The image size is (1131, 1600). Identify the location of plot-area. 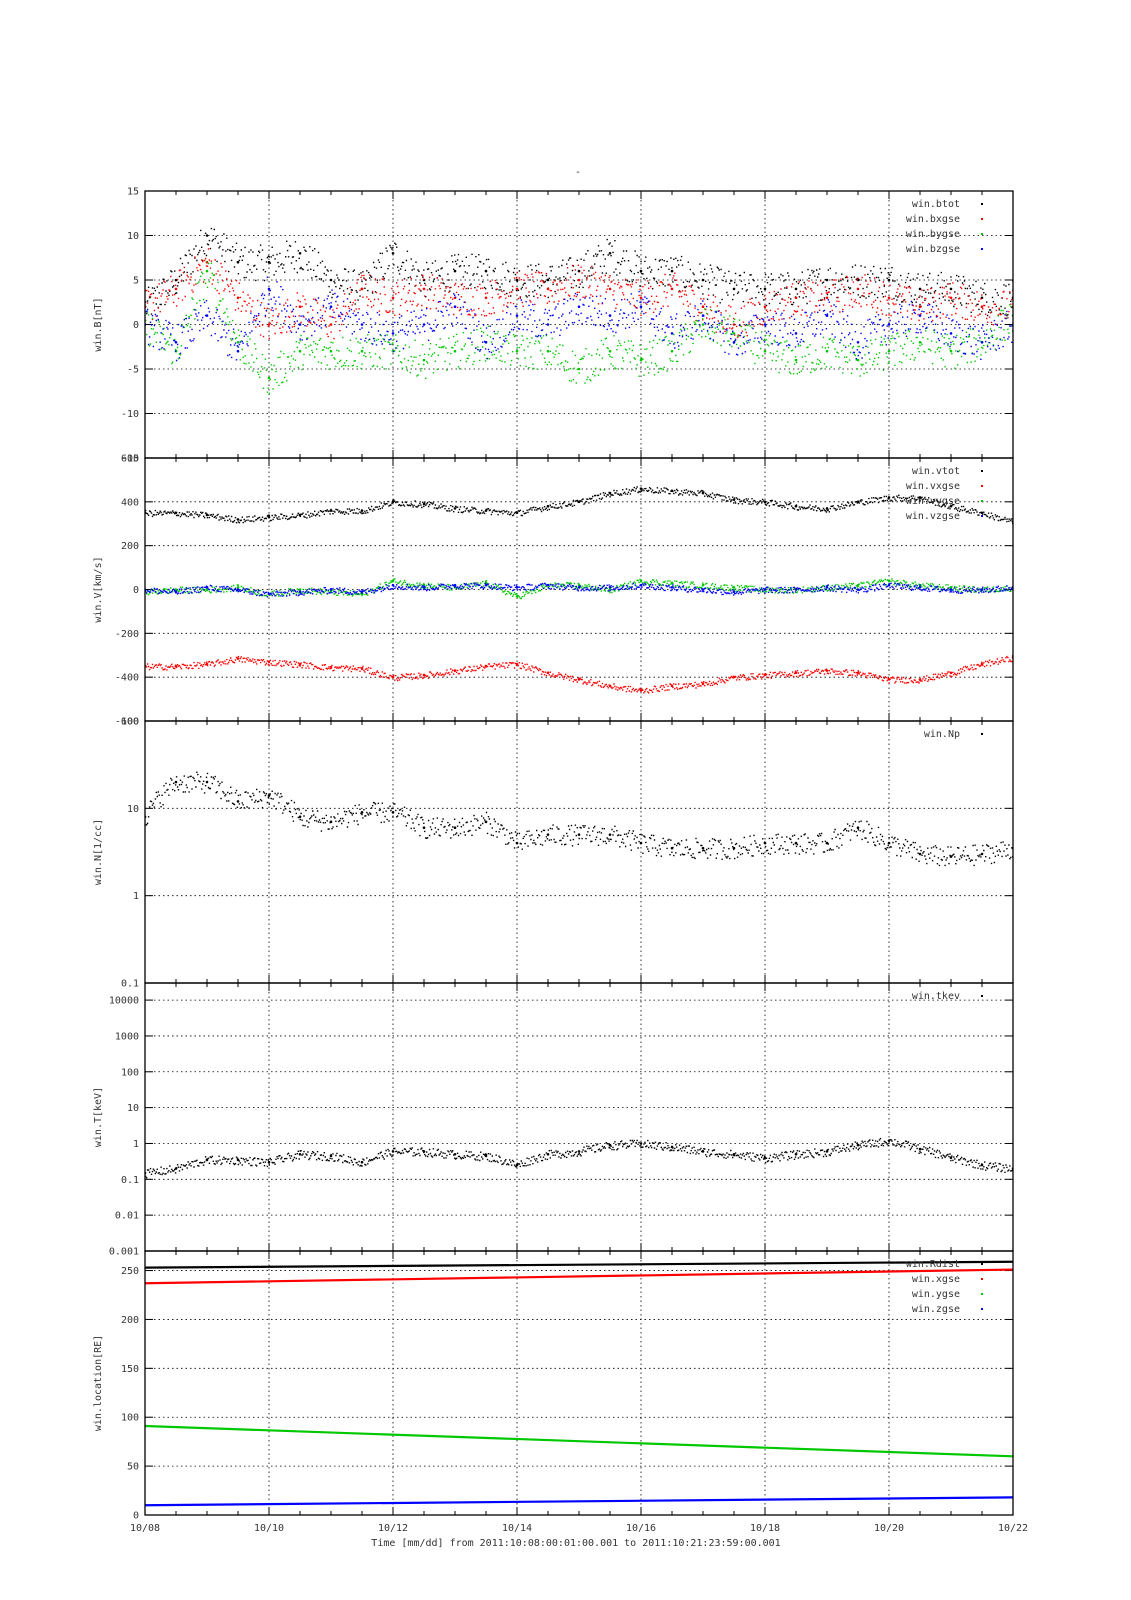
(579, 819).